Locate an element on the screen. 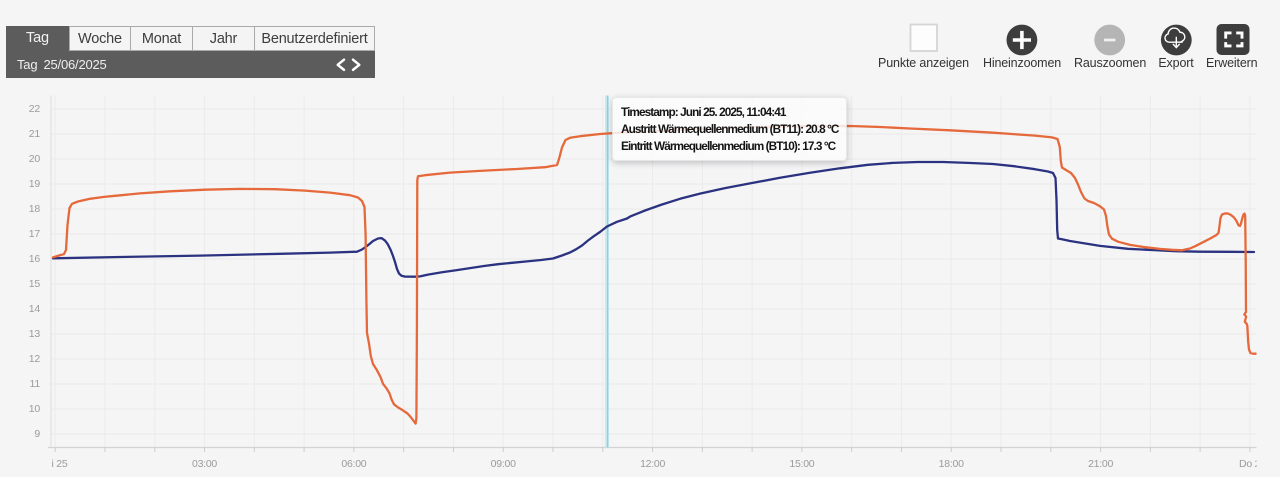 This screenshot has height=477, width=1280. svg-text: 19 is located at coordinates (35, 184).